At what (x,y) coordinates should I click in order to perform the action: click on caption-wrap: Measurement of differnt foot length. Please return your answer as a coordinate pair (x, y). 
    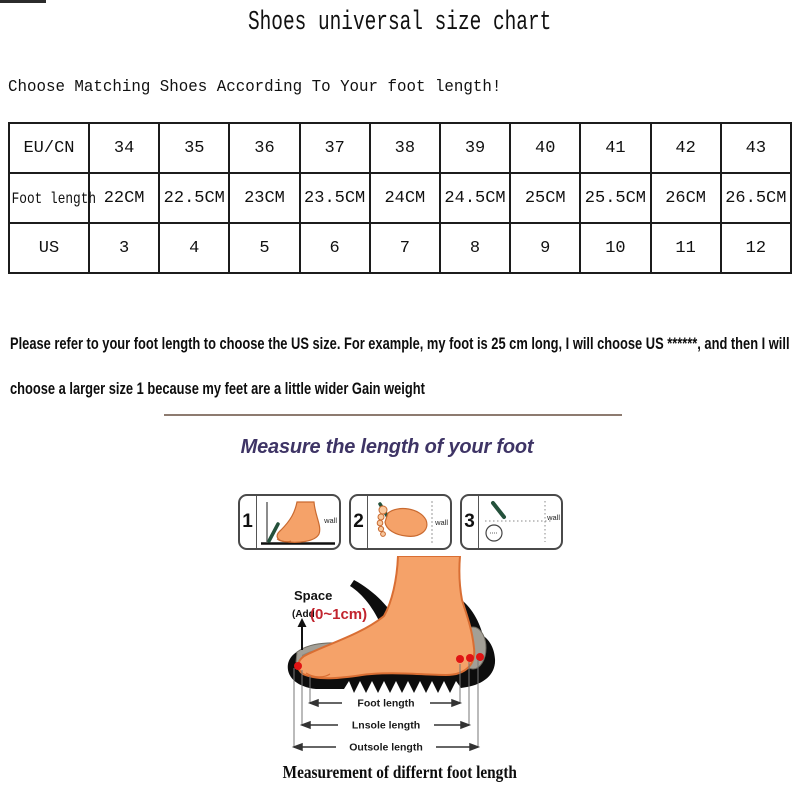
    Looking at the image, I should click on (400, 772).